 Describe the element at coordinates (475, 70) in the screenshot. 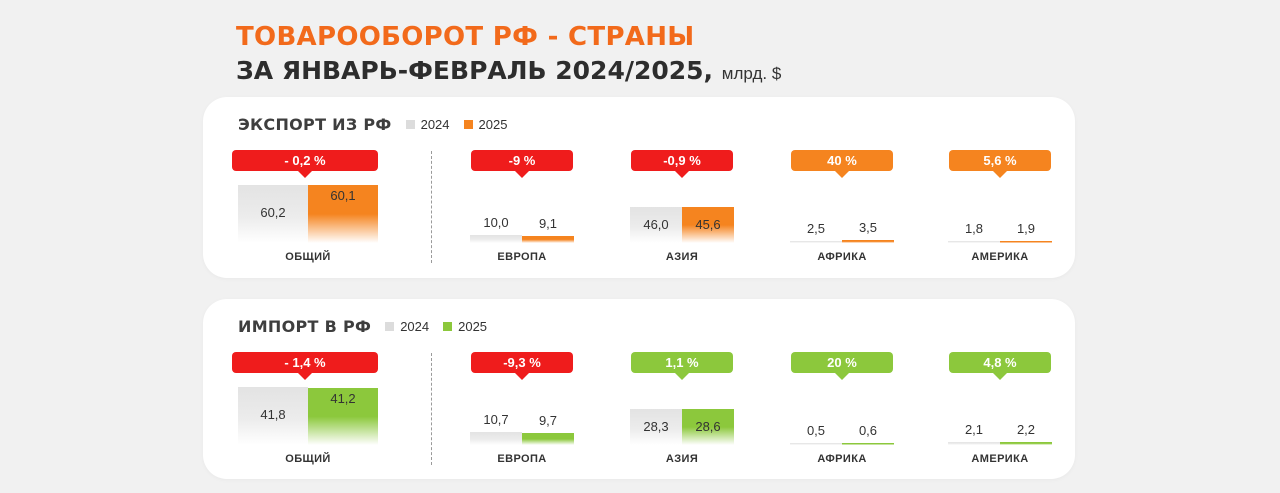

I see `title-period: ЗА ЯНВАРЬ-ФЕВРАЛЬ 2024/2025,` at that location.